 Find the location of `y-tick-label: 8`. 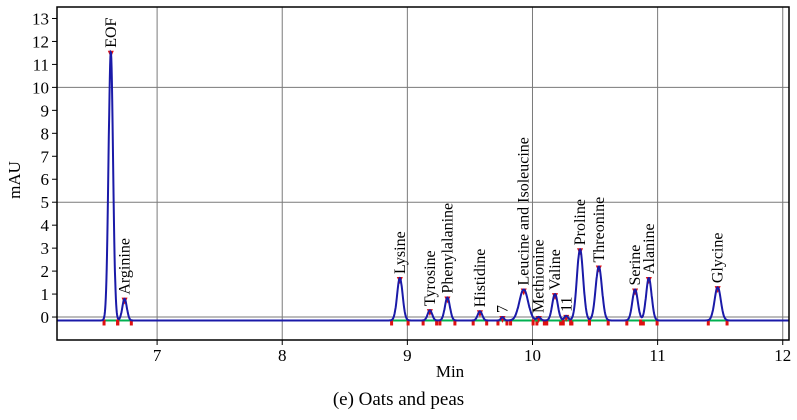

y-tick-label: 8 is located at coordinates (45, 133).